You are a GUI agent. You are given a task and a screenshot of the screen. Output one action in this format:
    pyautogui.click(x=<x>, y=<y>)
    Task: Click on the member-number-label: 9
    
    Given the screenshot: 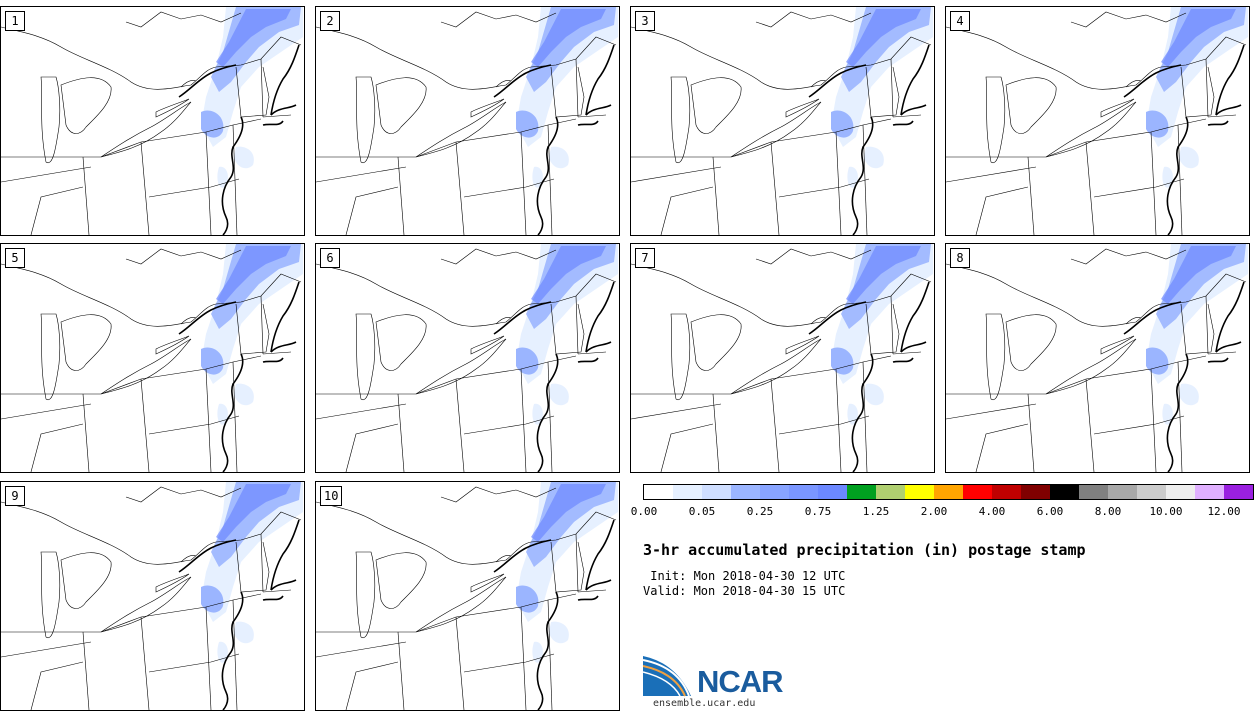 What is the action you would take?
    pyautogui.click(x=15, y=496)
    